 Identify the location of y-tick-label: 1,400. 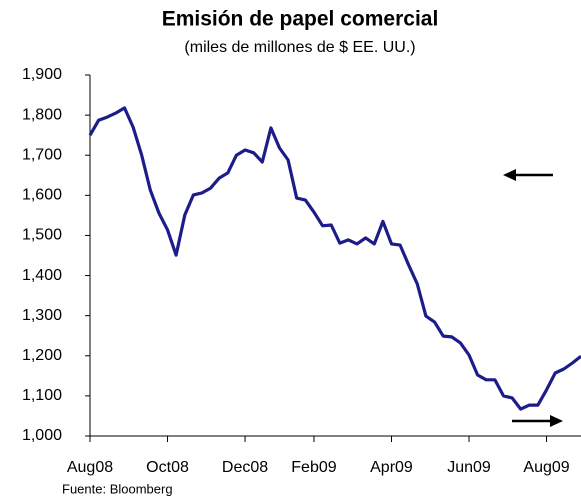
(42, 275).